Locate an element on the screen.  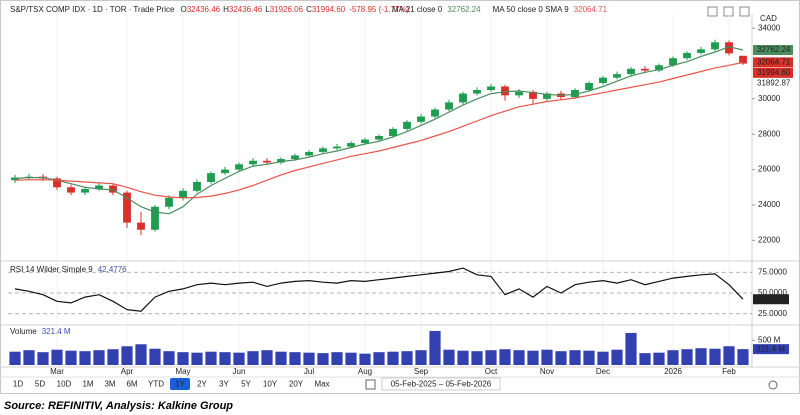
range-button: 10Y is located at coordinates (270, 384).